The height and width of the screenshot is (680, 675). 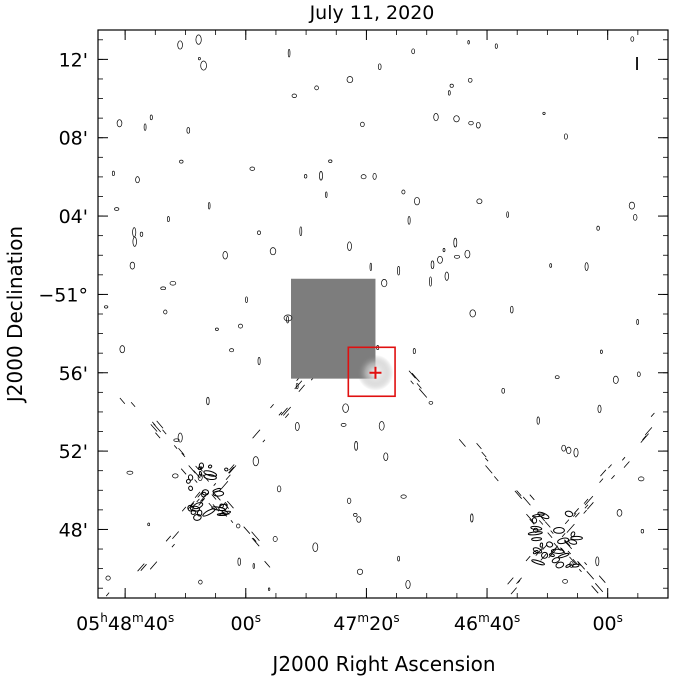 What do you see at coordinates (73, 374) in the screenshot?
I see `y-tick-label: 56'` at bounding box center [73, 374].